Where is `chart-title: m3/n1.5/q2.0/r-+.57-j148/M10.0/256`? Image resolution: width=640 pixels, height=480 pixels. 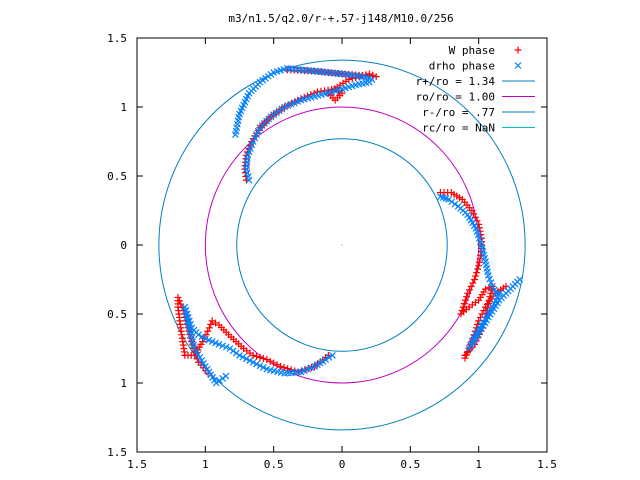
chart-title: m3/n1.5/q2.0/r-+.57-j148/M10.0/256 is located at coordinates (340, 18).